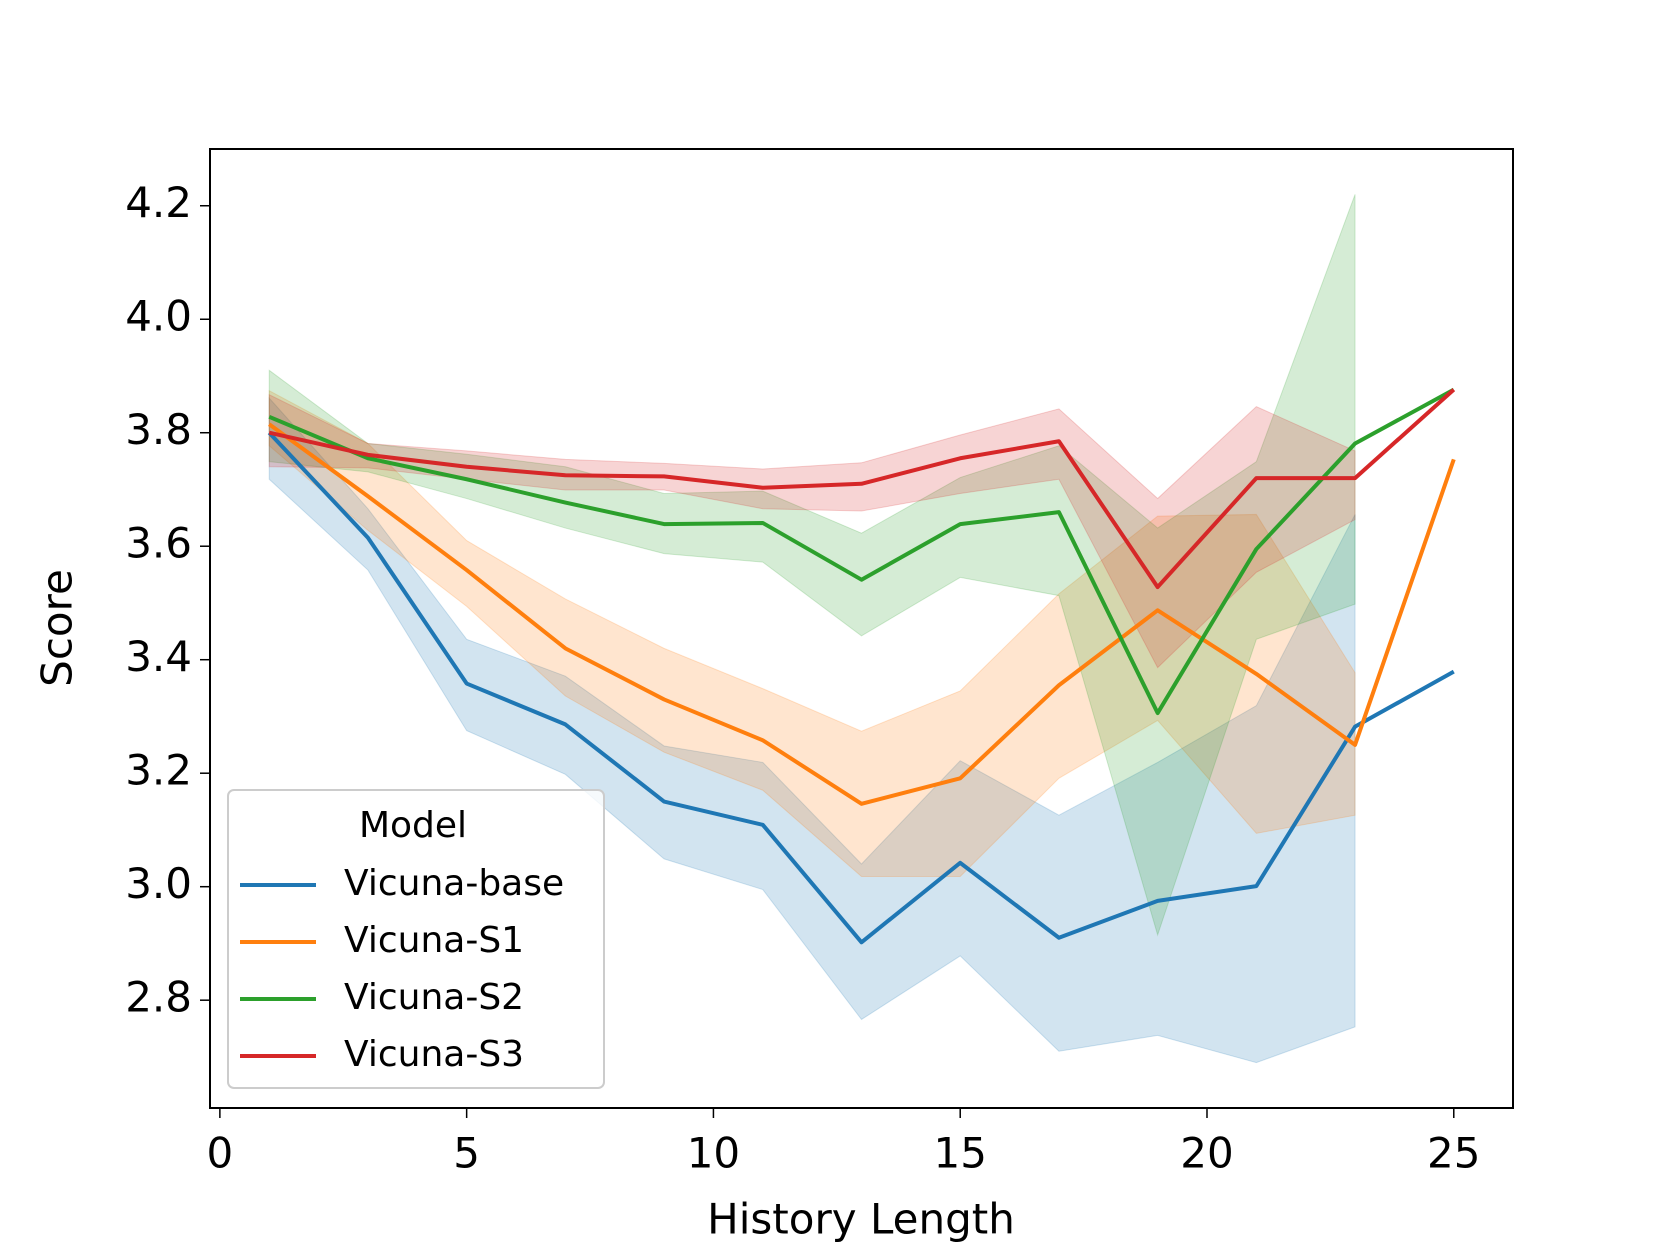 The height and width of the screenshot is (1245, 1660). What do you see at coordinates (1206, 1153) in the screenshot?
I see `x-tick-label: 20` at bounding box center [1206, 1153].